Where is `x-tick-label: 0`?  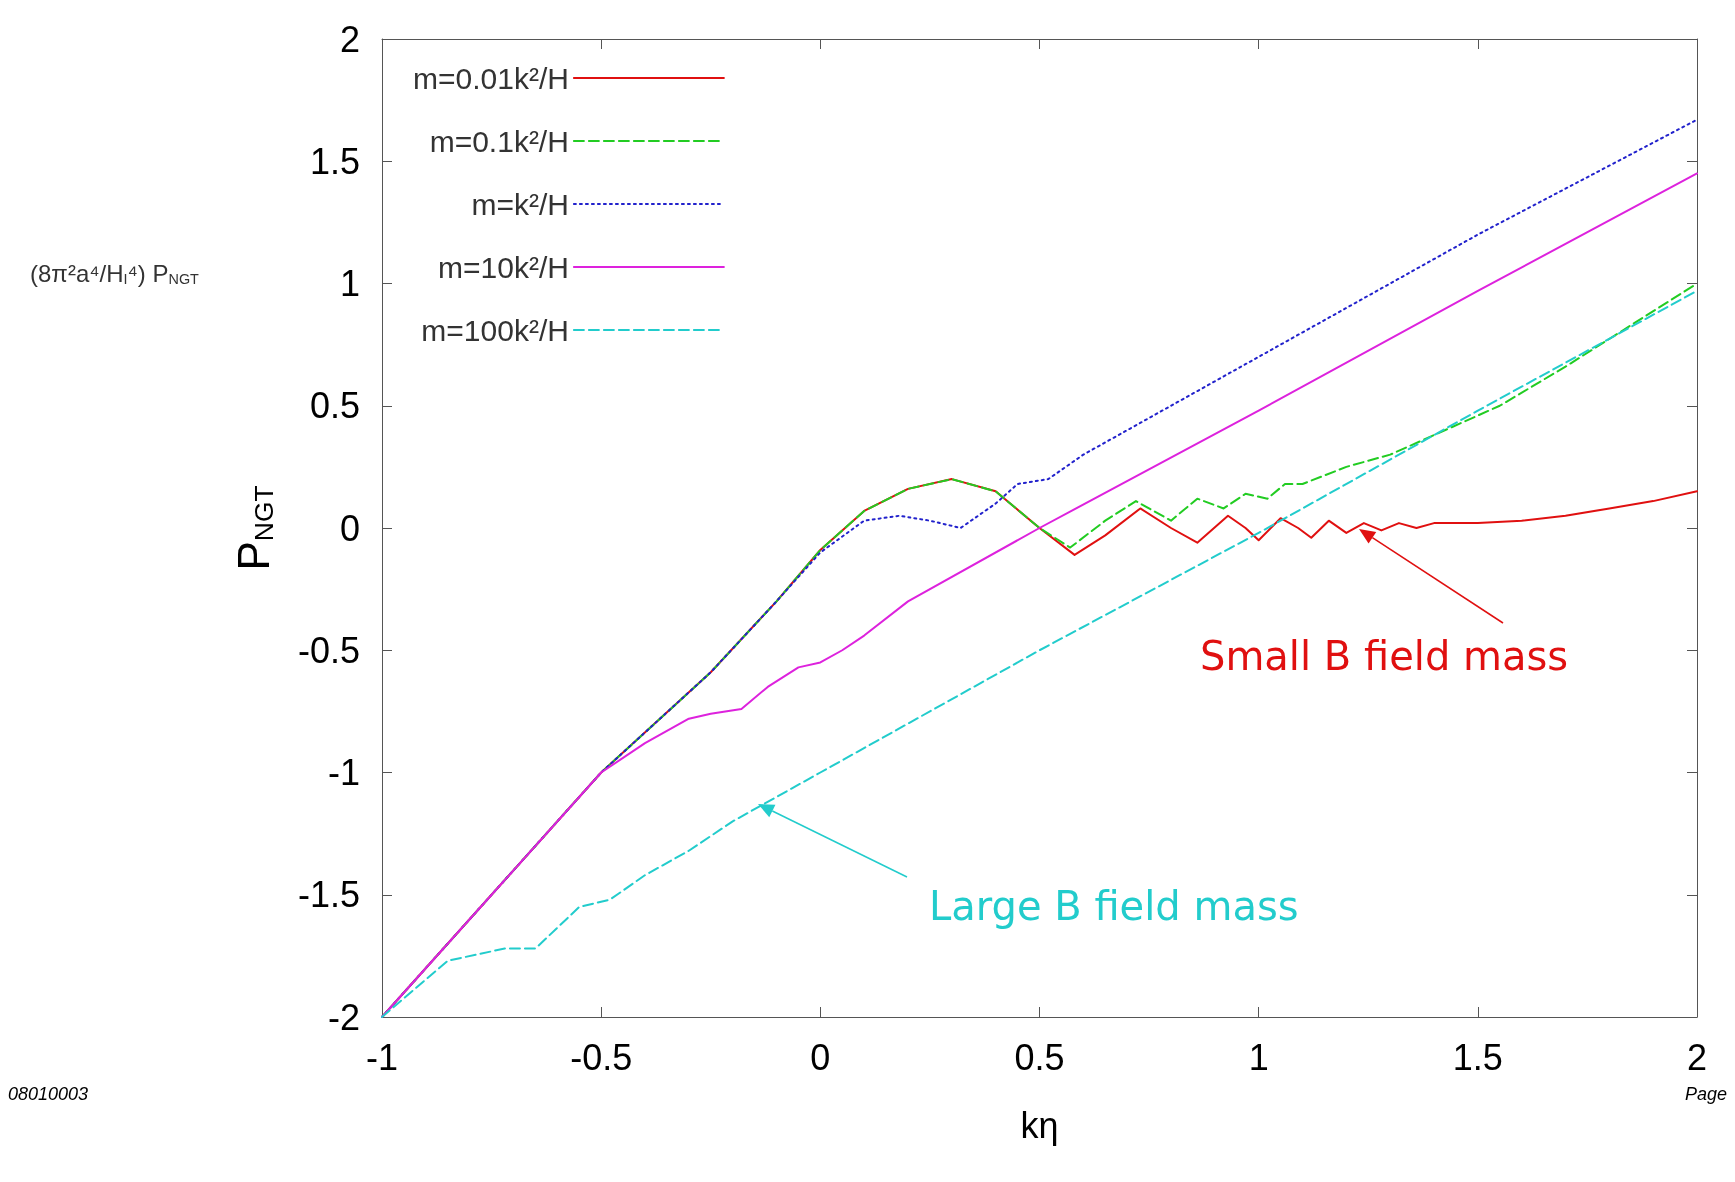
x-tick-label: 0 is located at coordinates (820, 1057).